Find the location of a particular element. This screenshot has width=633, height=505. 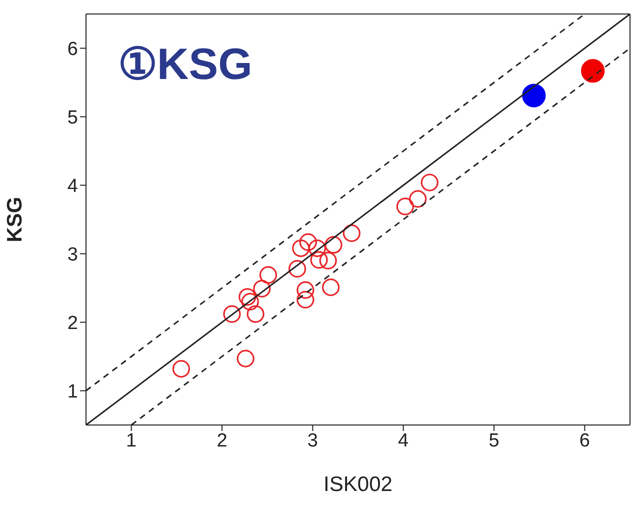

x-axis-title: ISK002 is located at coordinates (358, 484).